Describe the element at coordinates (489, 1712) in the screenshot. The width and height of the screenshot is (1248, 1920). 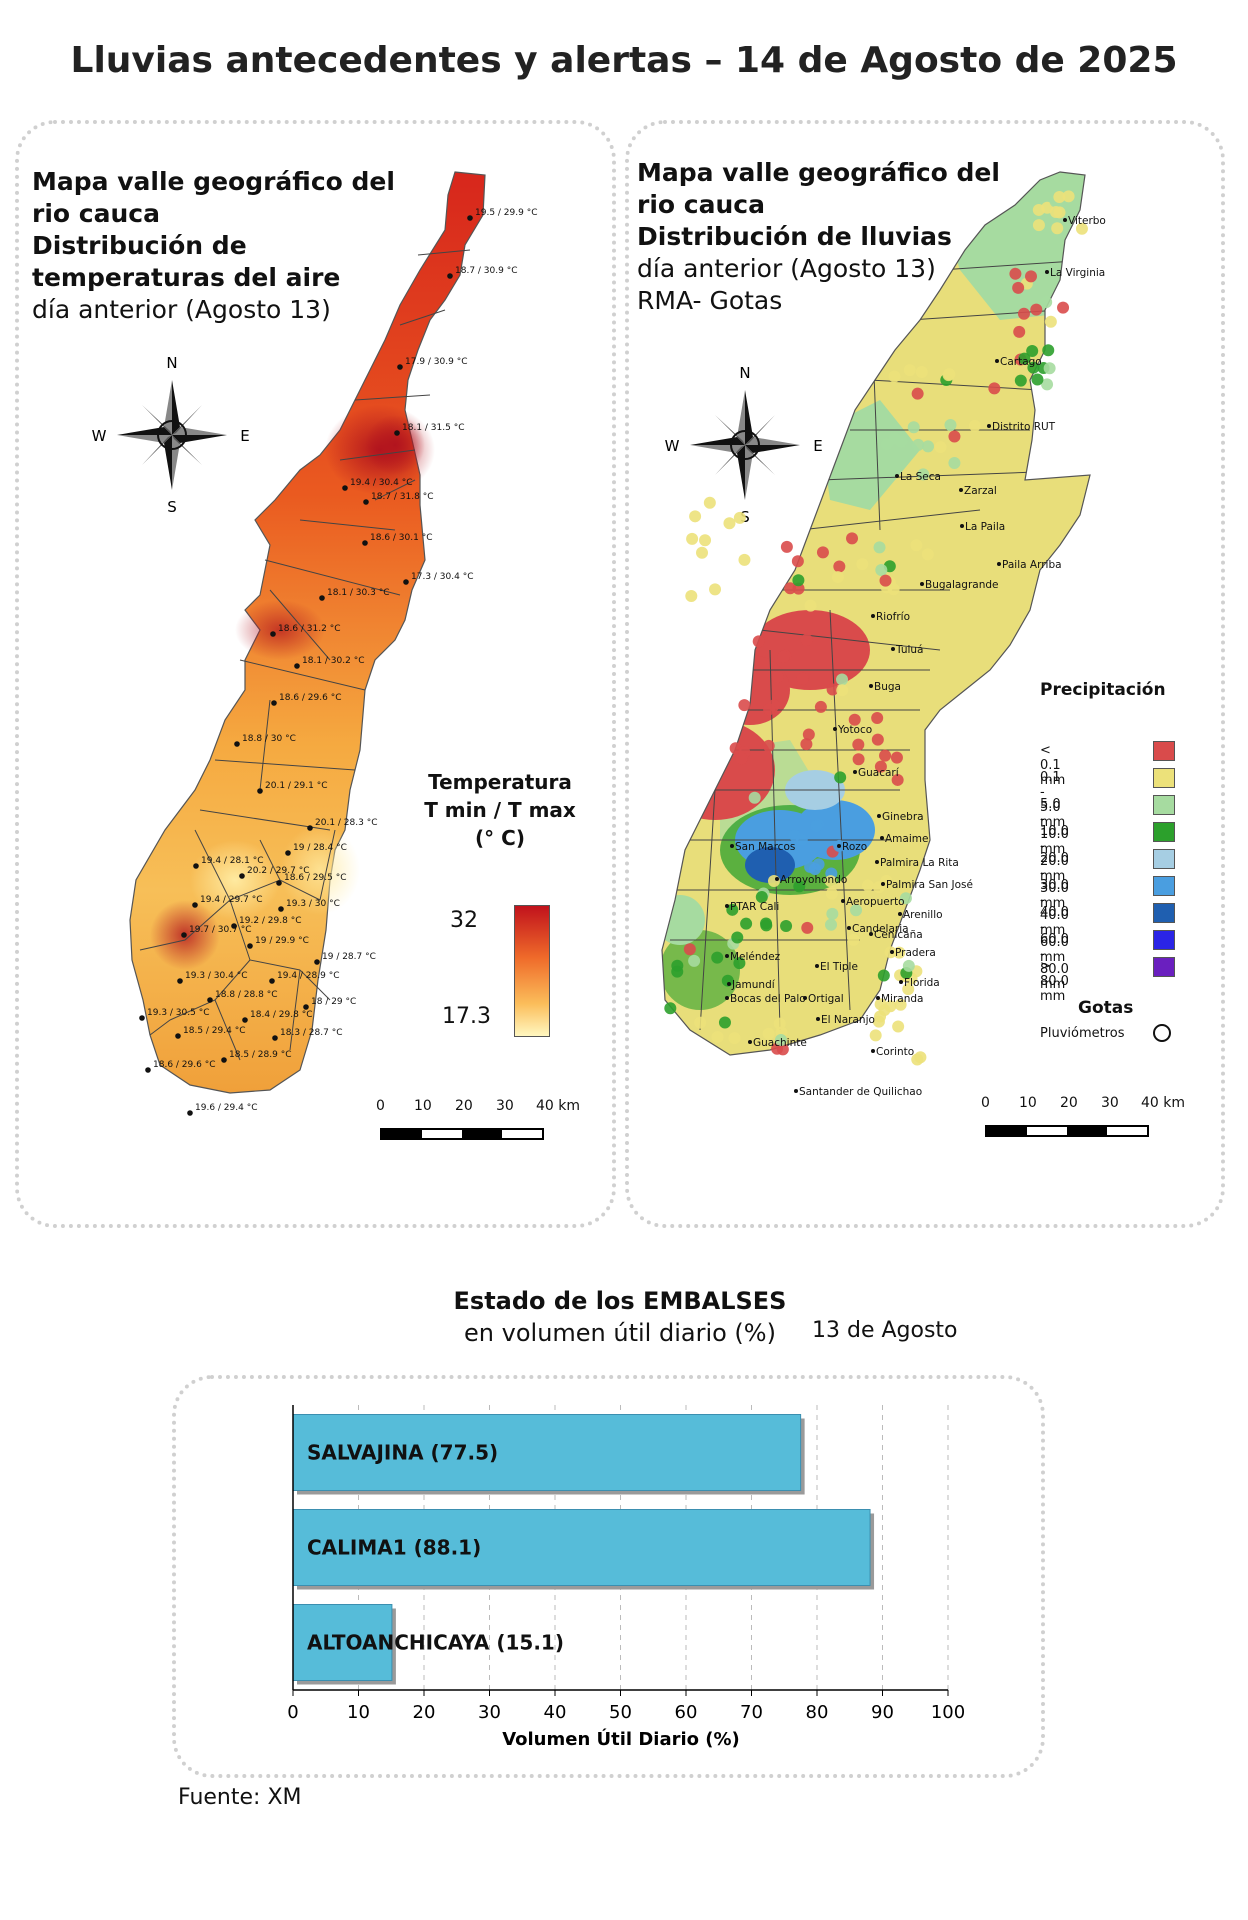
I see `x-tick-label: 30` at that location.